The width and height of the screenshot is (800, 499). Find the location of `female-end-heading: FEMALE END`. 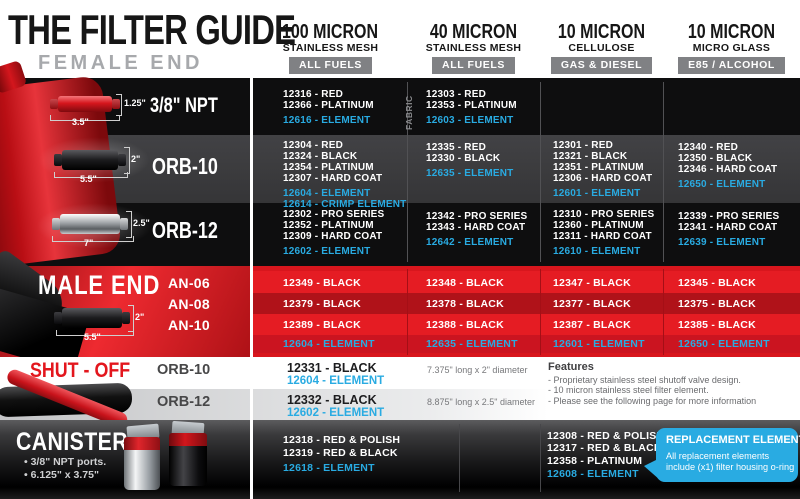

female-end-heading: FEMALE END is located at coordinates (120, 63).